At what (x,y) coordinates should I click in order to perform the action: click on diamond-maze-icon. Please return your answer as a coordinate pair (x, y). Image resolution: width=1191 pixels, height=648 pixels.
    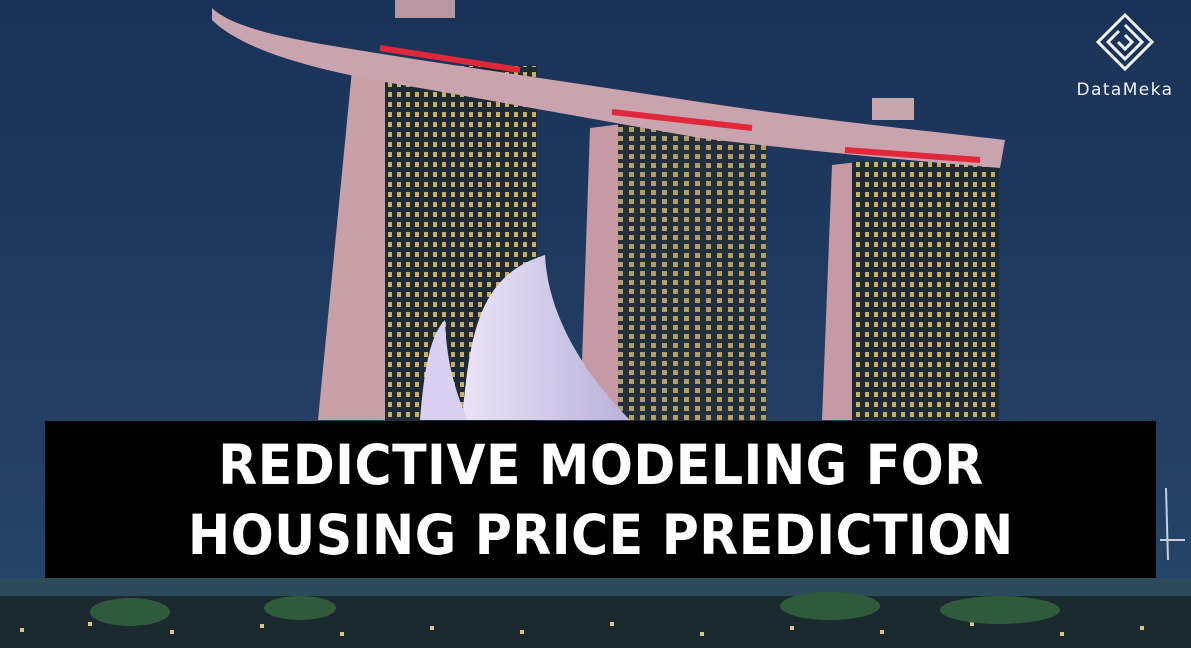
    Looking at the image, I should click on (1125, 42).